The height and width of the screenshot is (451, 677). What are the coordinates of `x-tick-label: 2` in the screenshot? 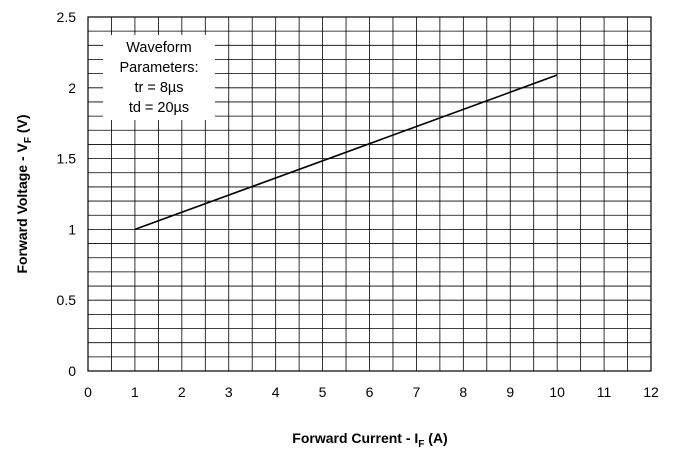 It's located at (182, 392).